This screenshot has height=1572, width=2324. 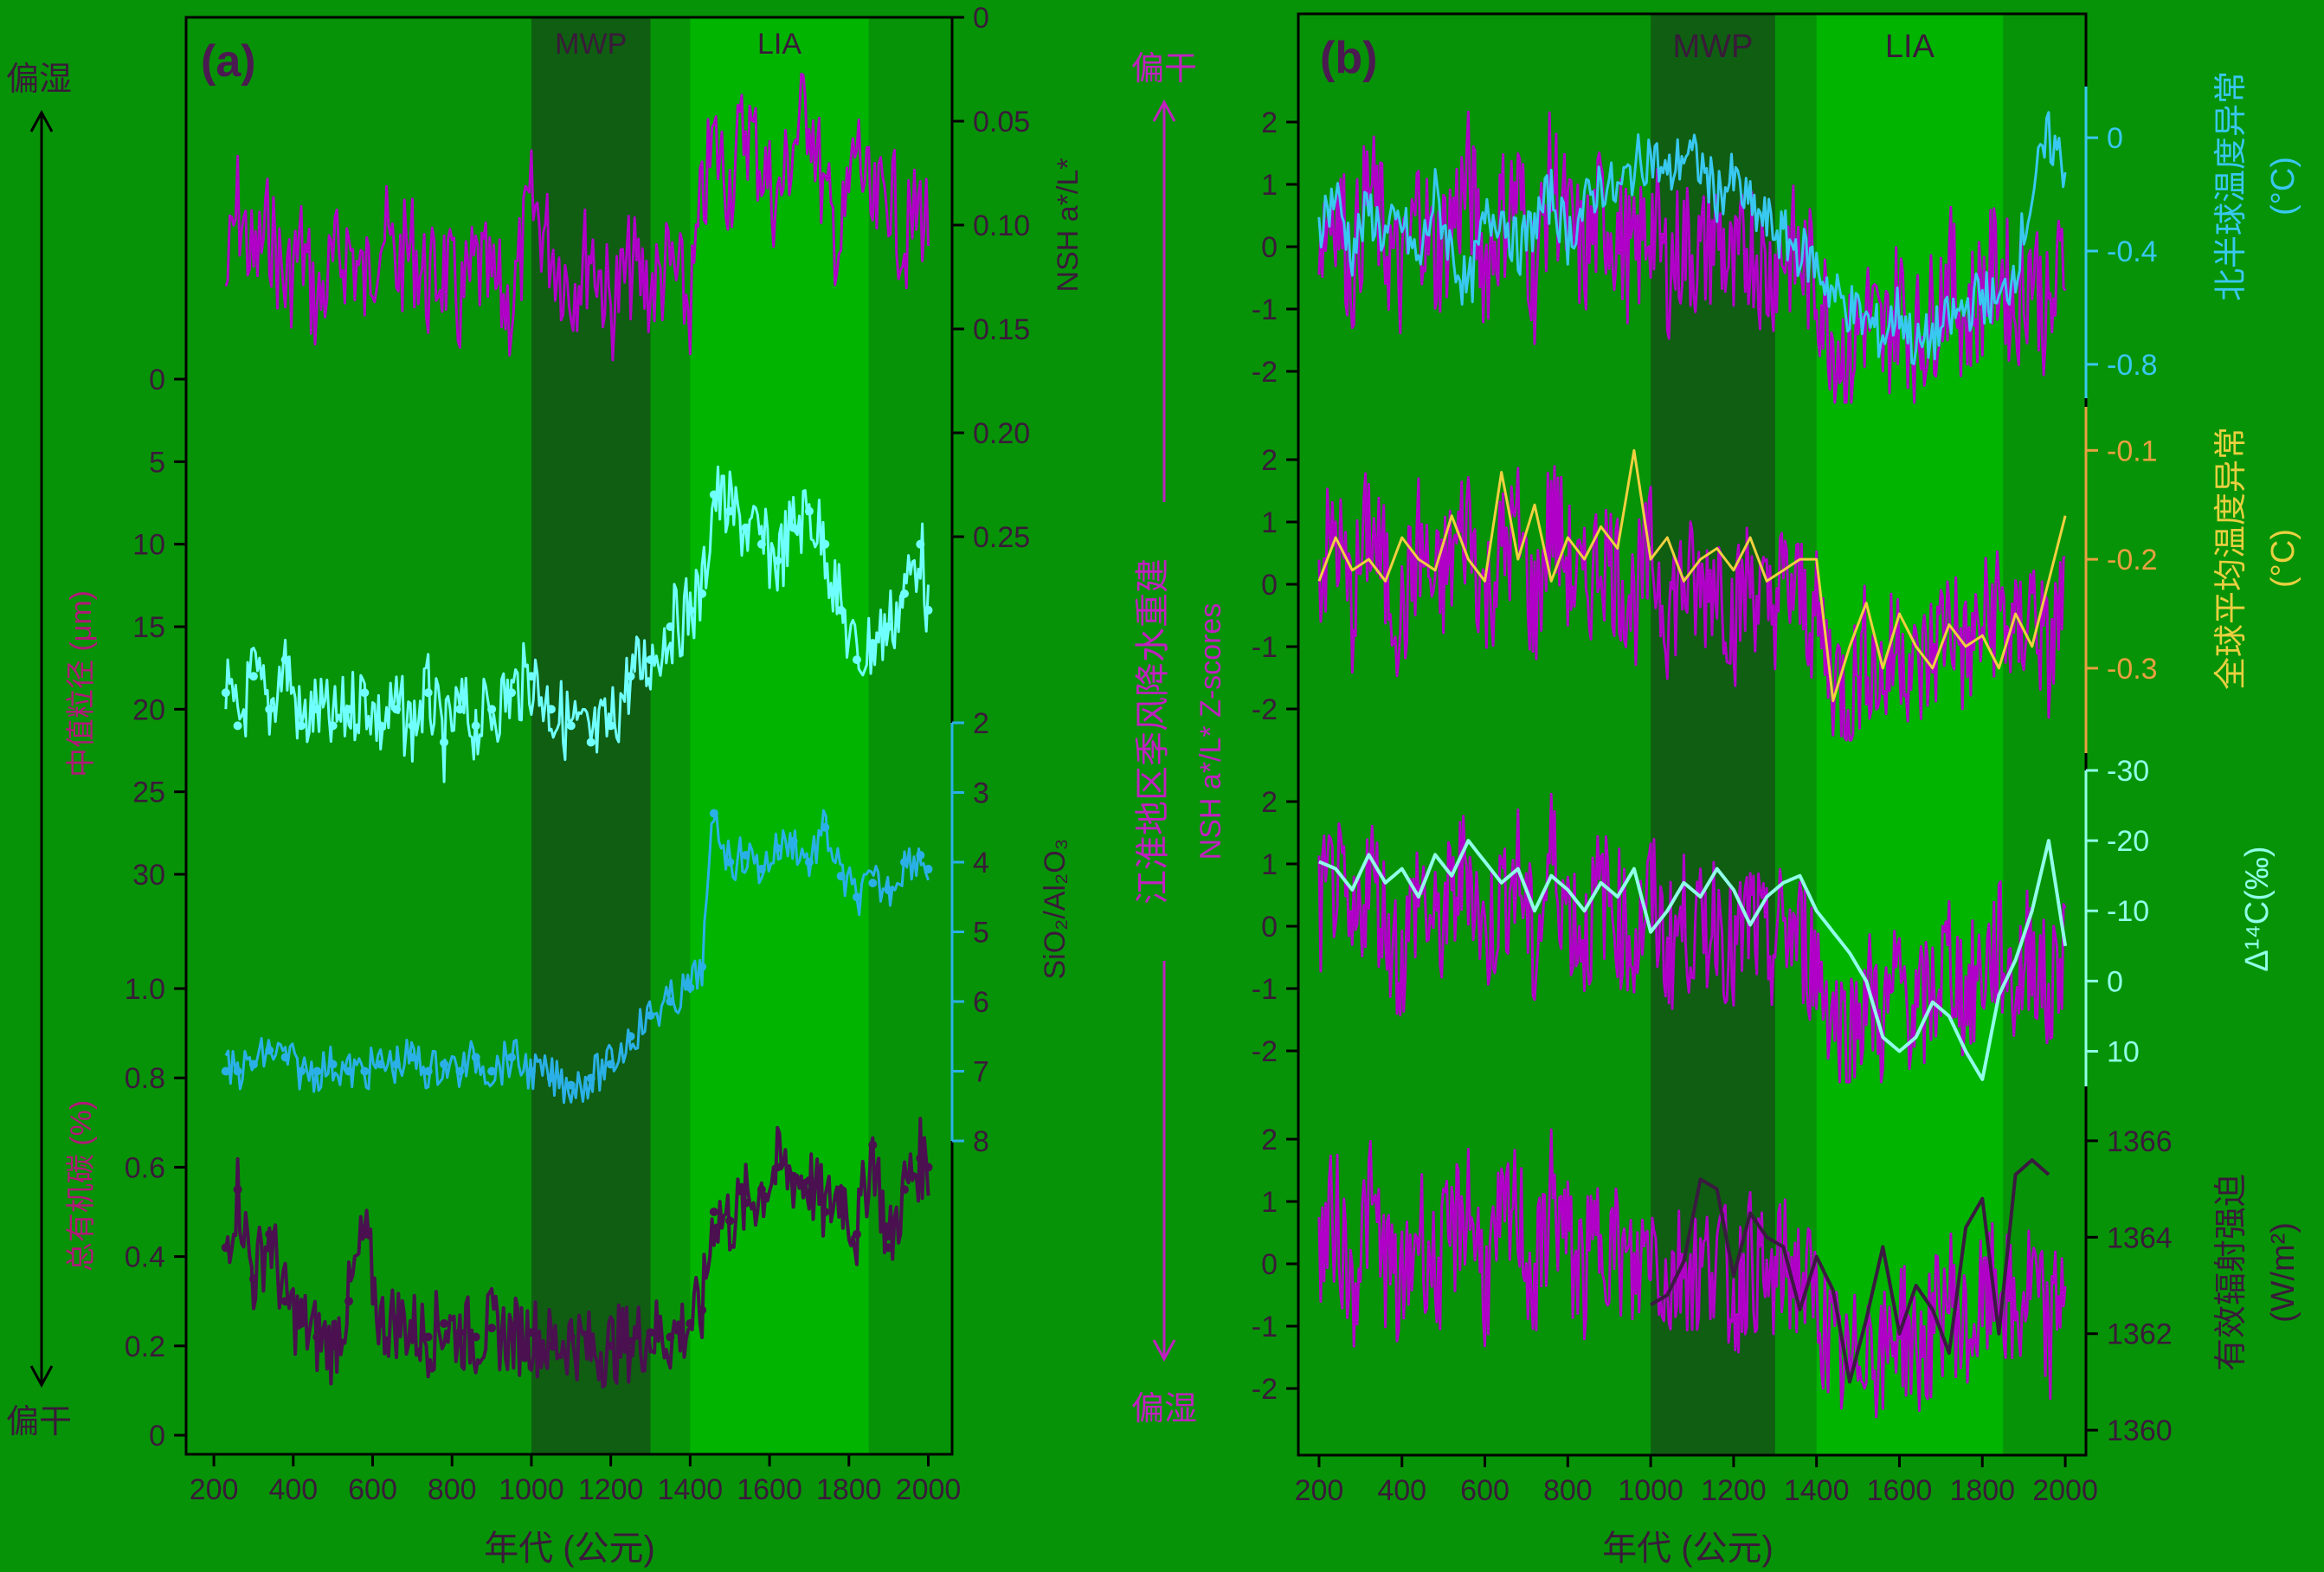 I want to click on a-axis-0-tick-label-0: 0, so click(x=981, y=18).